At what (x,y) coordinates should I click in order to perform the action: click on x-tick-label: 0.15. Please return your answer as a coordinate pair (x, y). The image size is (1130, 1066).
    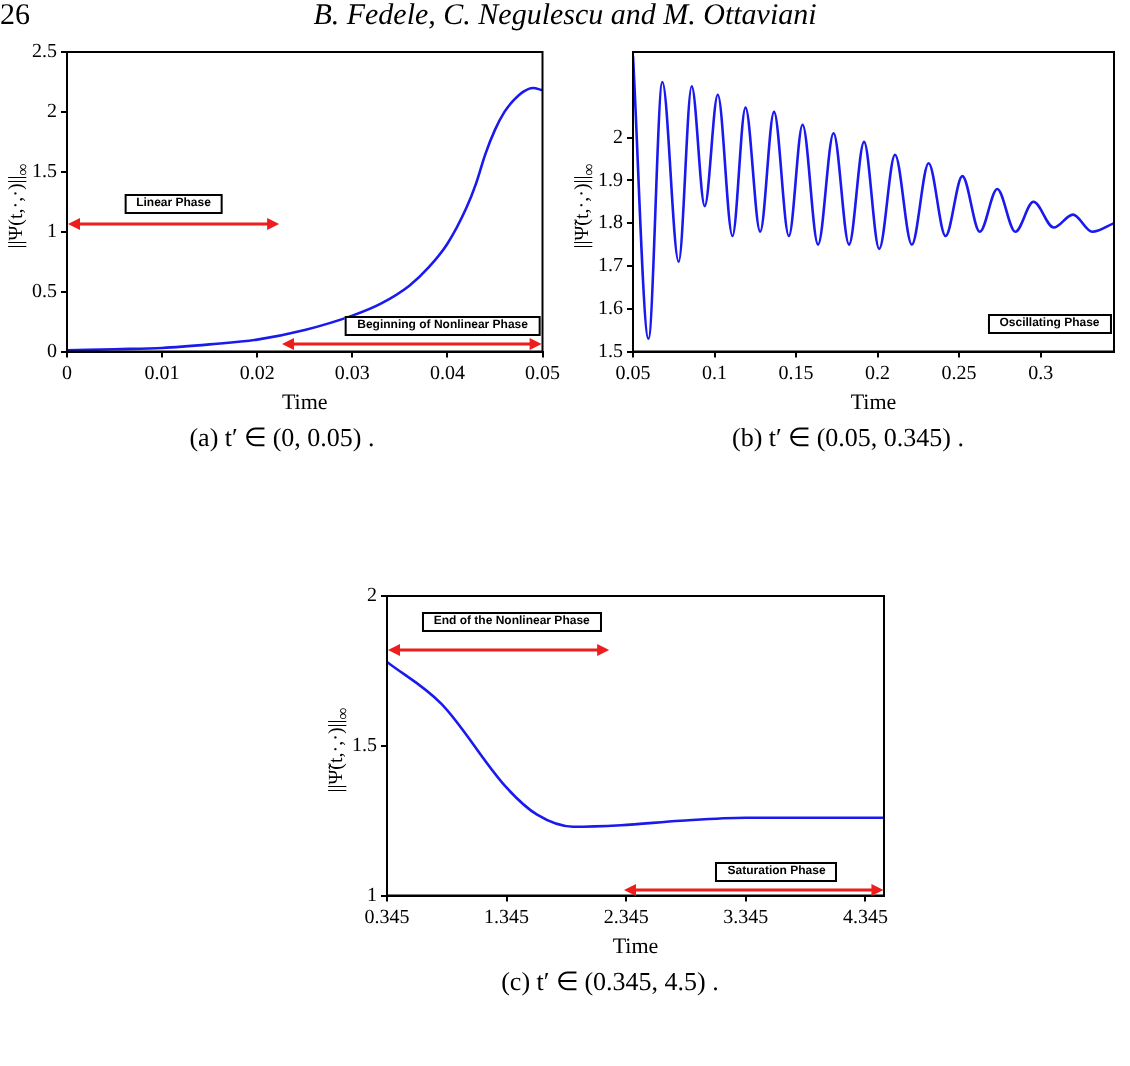
    Looking at the image, I should click on (796, 373).